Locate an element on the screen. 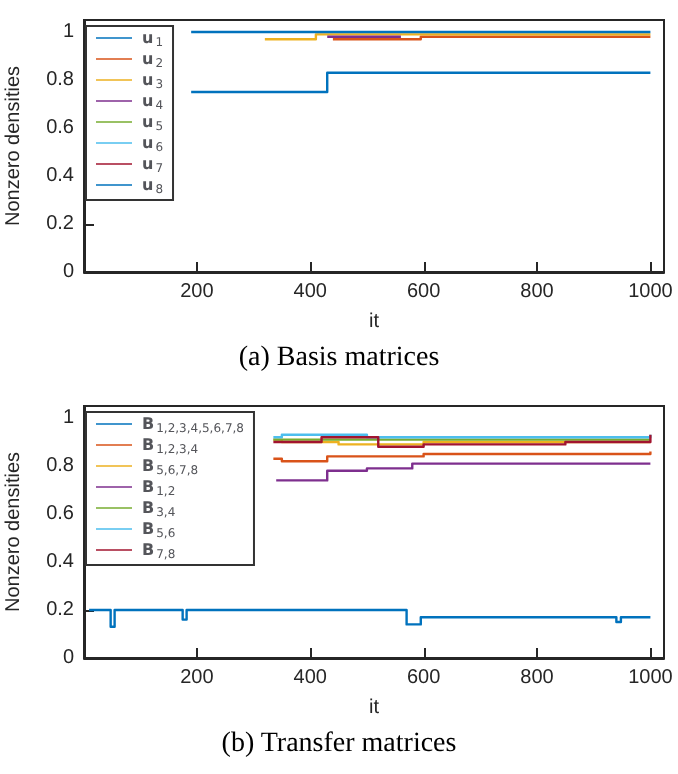  text: (a) Basis matrices is located at coordinates (339, 358).